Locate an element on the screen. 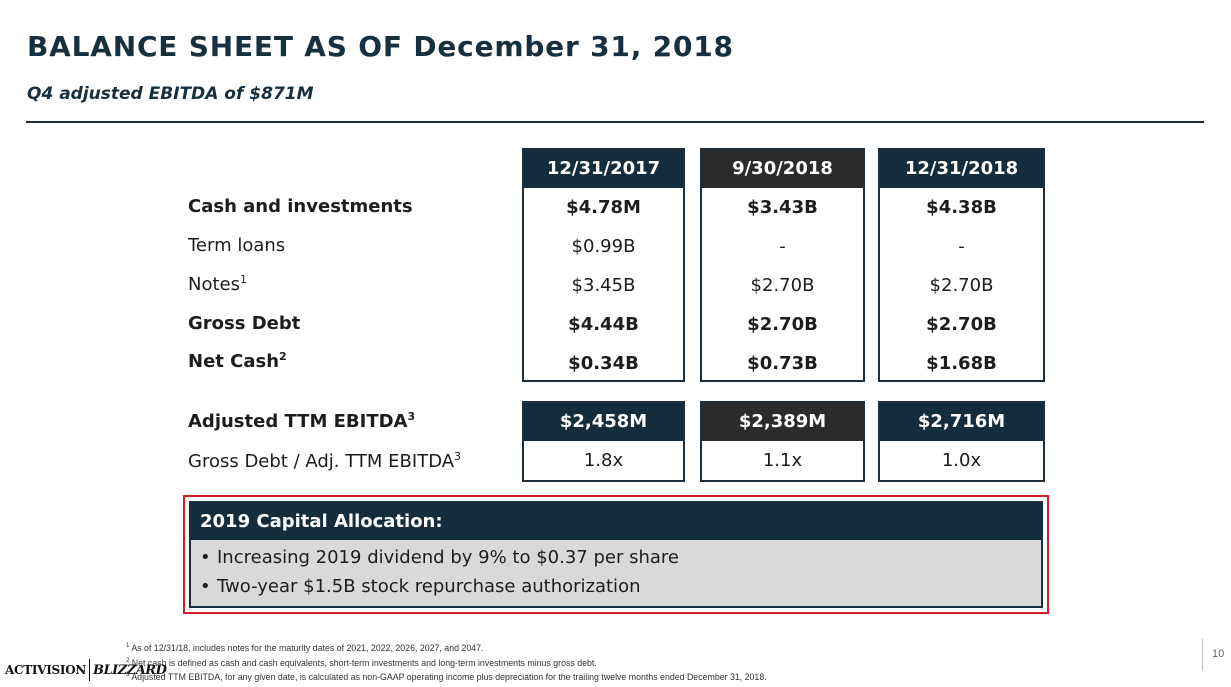  capital-allocation-heading: 2019 Capital Allocation: is located at coordinates (616, 521).